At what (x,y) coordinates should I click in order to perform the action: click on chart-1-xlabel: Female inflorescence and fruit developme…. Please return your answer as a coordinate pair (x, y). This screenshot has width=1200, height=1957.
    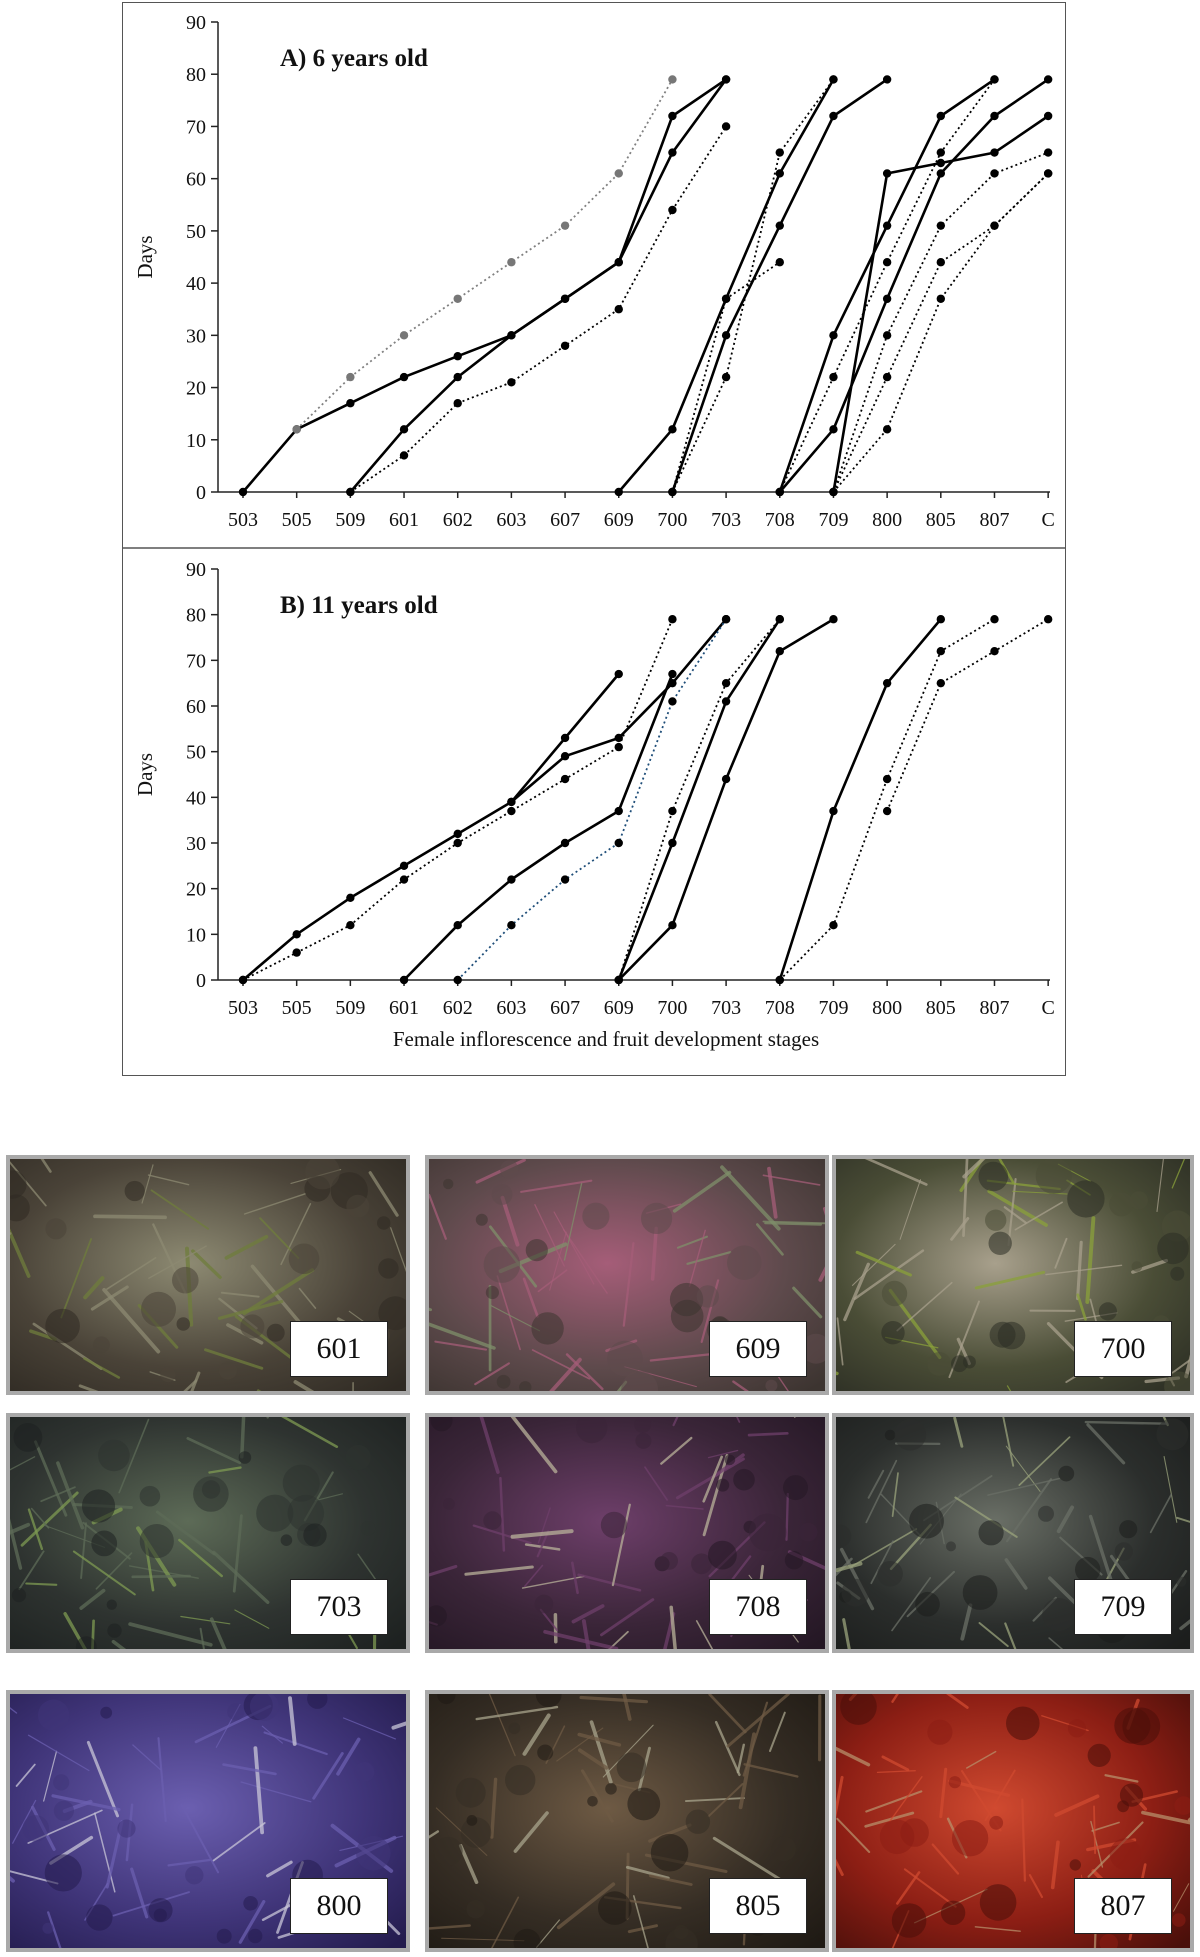
    Looking at the image, I should click on (606, 1039).